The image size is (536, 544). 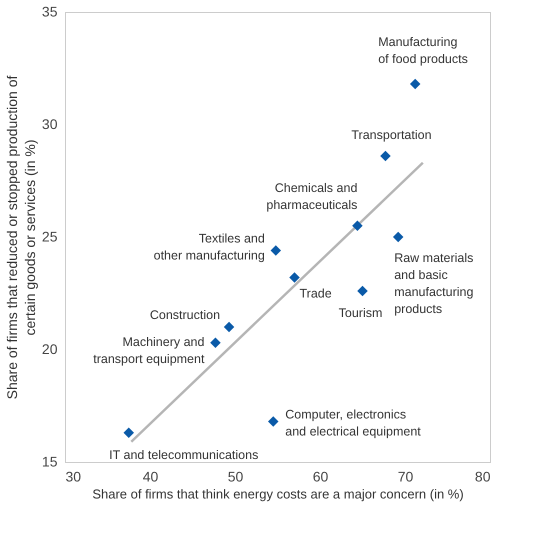 What do you see at coordinates (423, 50) in the screenshot?
I see `annotation: Manufacturing of food products` at bounding box center [423, 50].